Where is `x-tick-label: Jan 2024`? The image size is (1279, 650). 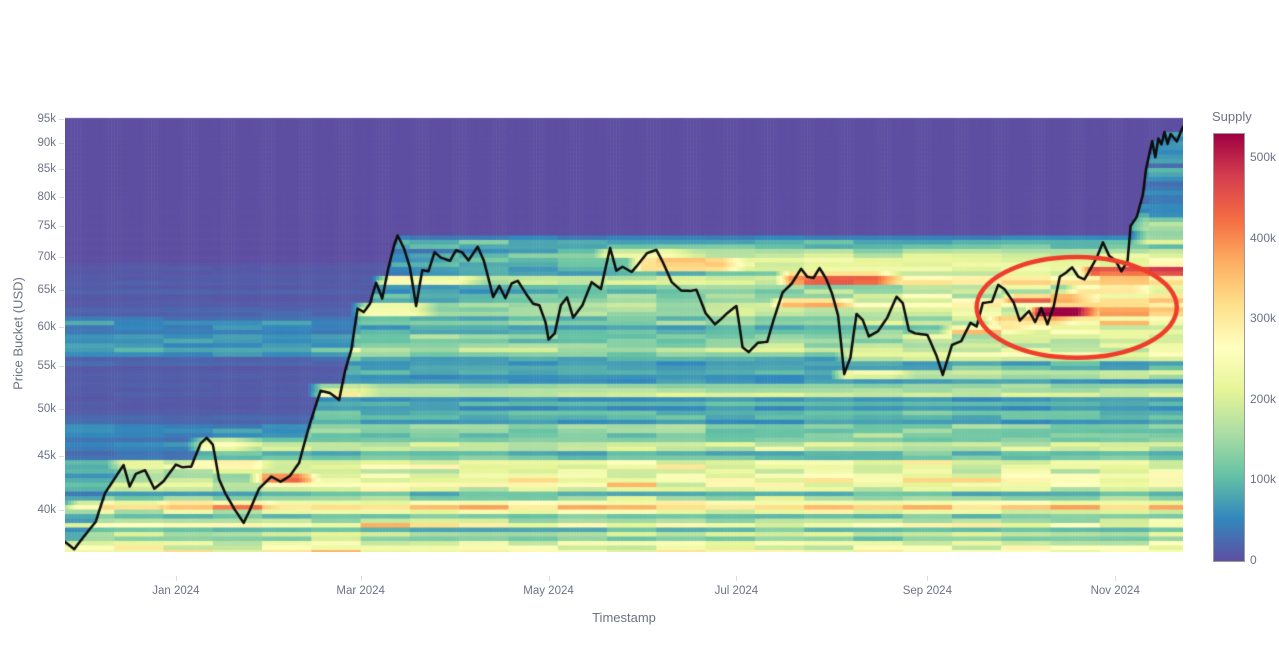
x-tick-label: Jan 2024 is located at coordinates (176, 591).